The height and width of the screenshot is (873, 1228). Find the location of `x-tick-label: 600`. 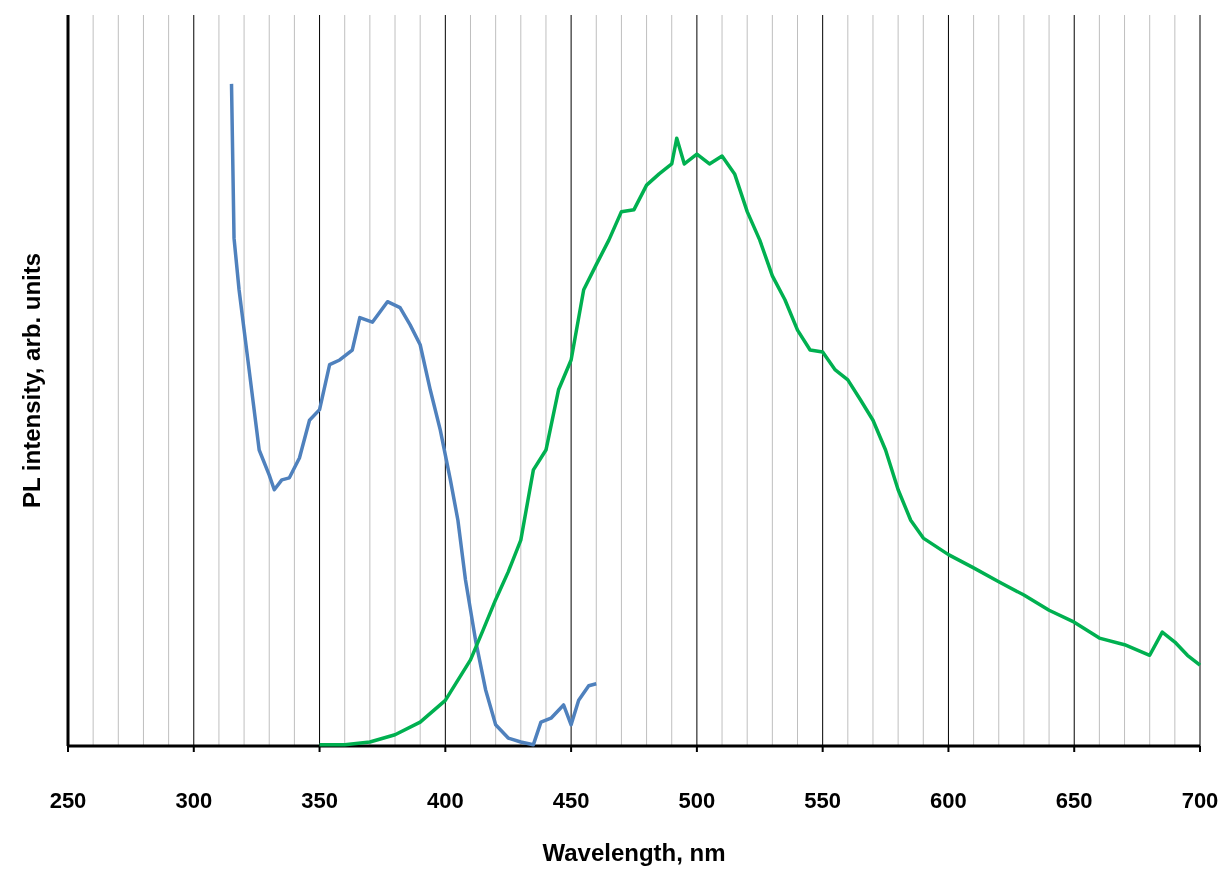

x-tick-label: 600 is located at coordinates (948, 800).